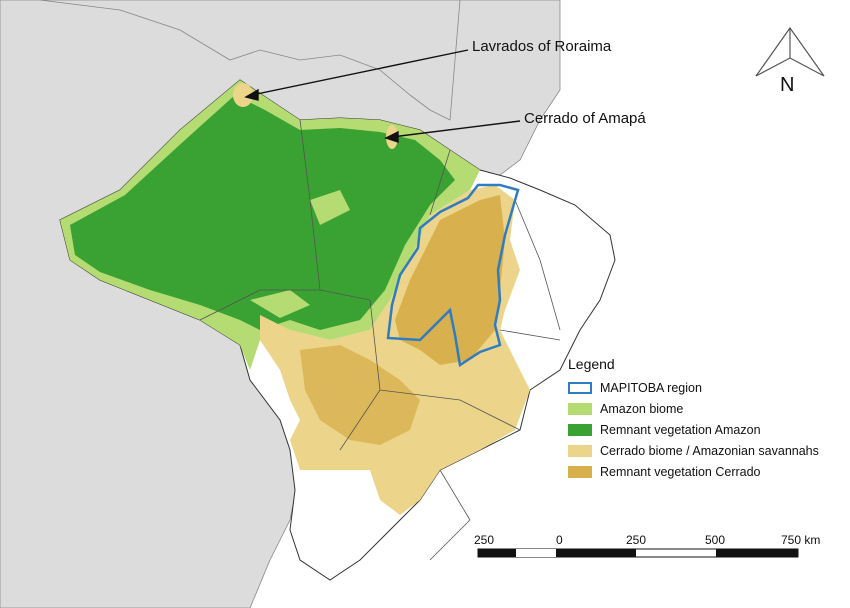  What do you see at coordinates (709, 450) in the screenshot?
I see `legend-label: Cerrado biome / Amazonian savannahs` at bounding box center [709, 450].